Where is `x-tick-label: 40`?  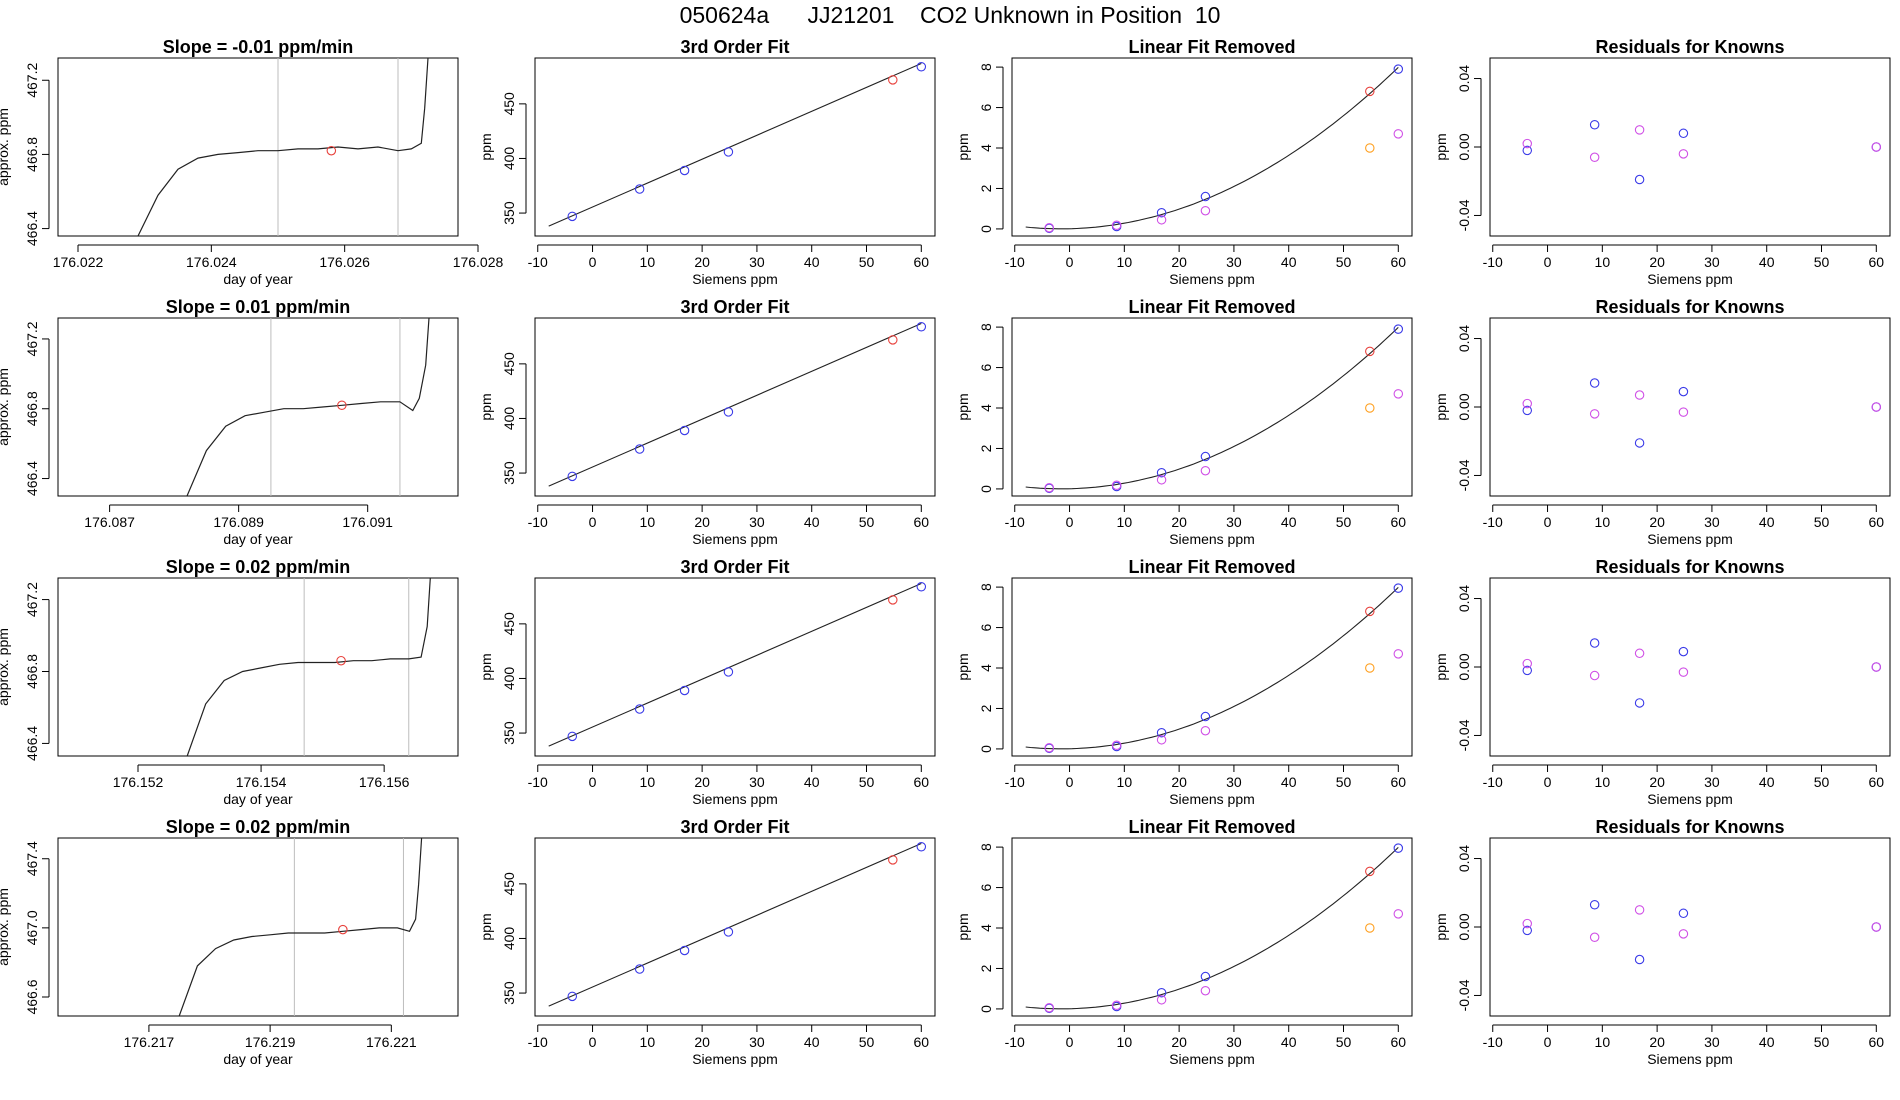 x-tick-label: 40 is located at coordinates (1289, 262).